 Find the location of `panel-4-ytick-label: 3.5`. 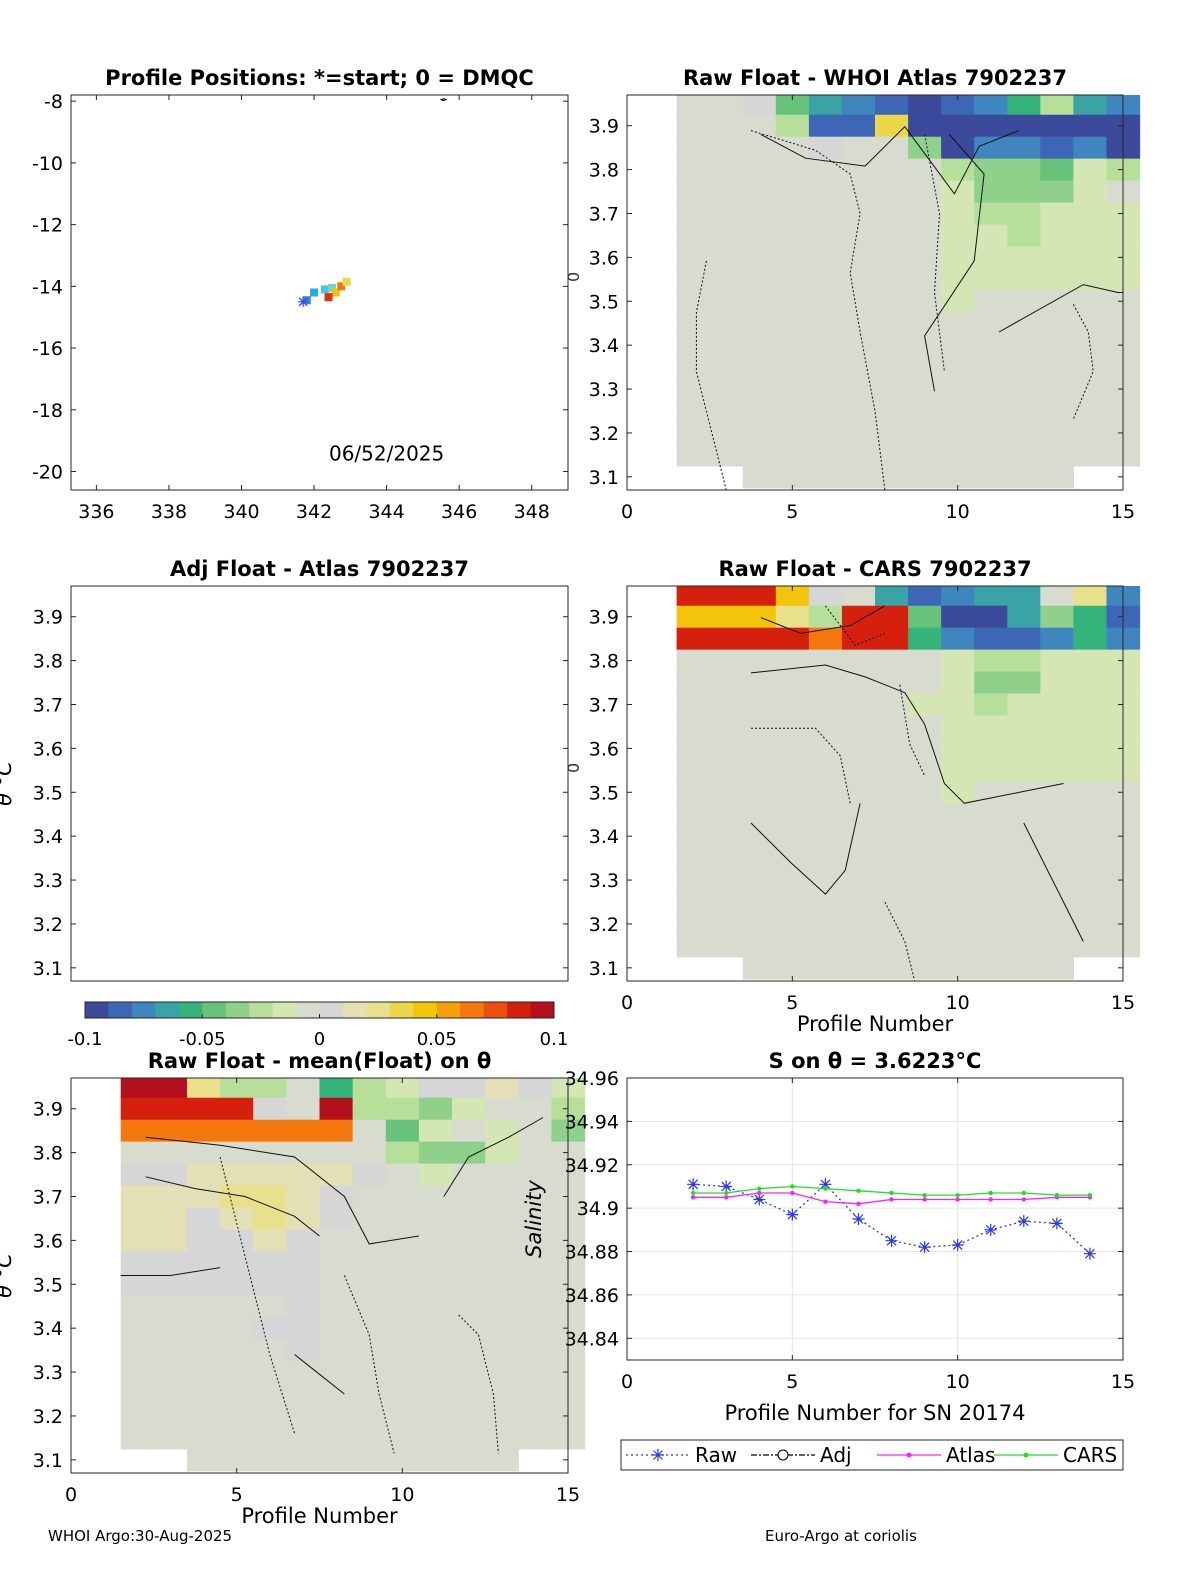

panel-4-ytick-label: 3.5 is located at coordinates (48, 1285).